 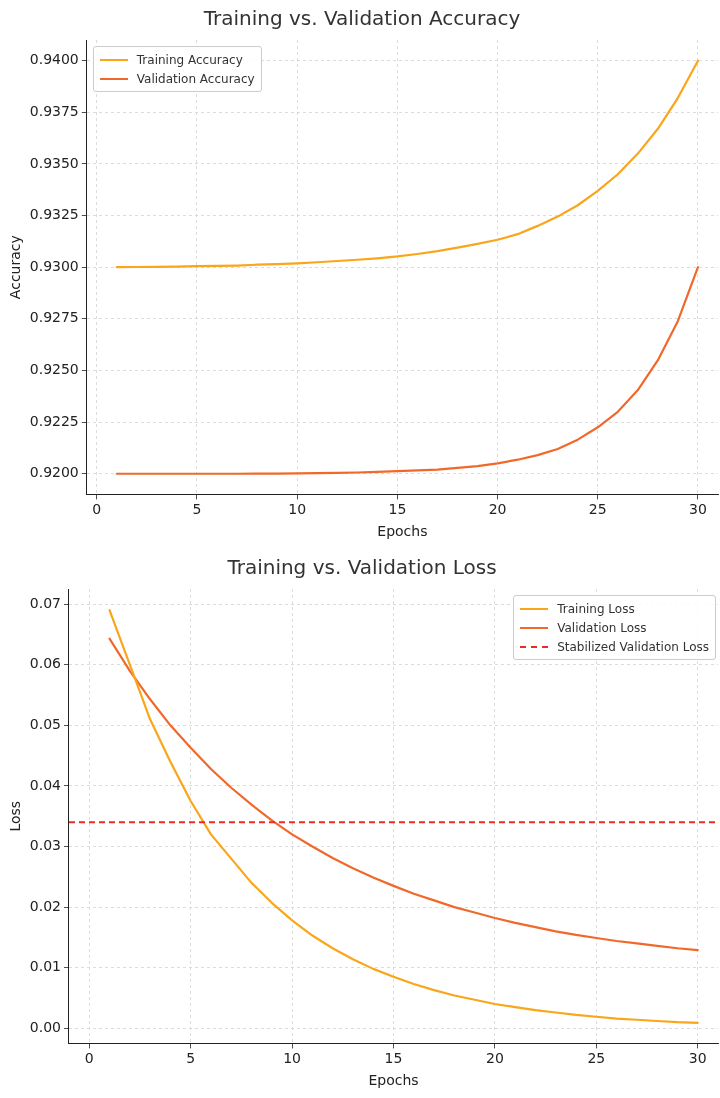 What do you see at coordinates (54, 162) in the screenshot?
I see `y-tick-label: 0.9350` at bounding box center [54, 162].